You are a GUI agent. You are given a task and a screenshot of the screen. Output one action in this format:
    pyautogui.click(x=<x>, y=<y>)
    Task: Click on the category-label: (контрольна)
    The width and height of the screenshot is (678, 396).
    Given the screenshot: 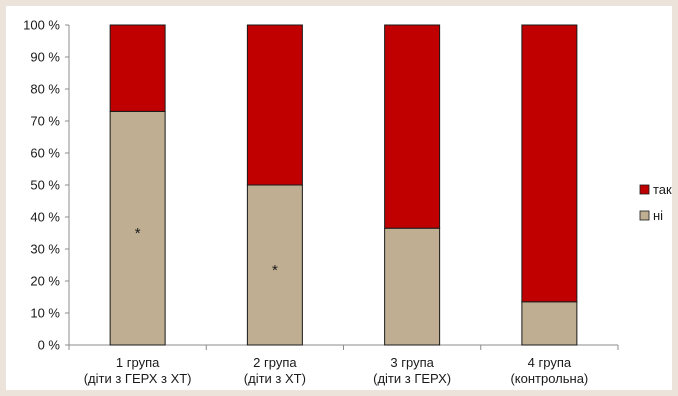 What is the action you would take?
    pyautogui.click(x=549, y=378)
    